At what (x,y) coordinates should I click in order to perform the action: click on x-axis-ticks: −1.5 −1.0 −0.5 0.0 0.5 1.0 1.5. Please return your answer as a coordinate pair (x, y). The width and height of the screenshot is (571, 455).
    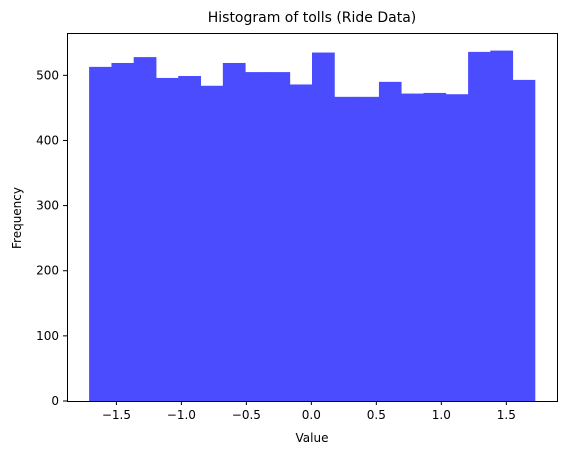
    Looking at the image, I should click on (309, 411).